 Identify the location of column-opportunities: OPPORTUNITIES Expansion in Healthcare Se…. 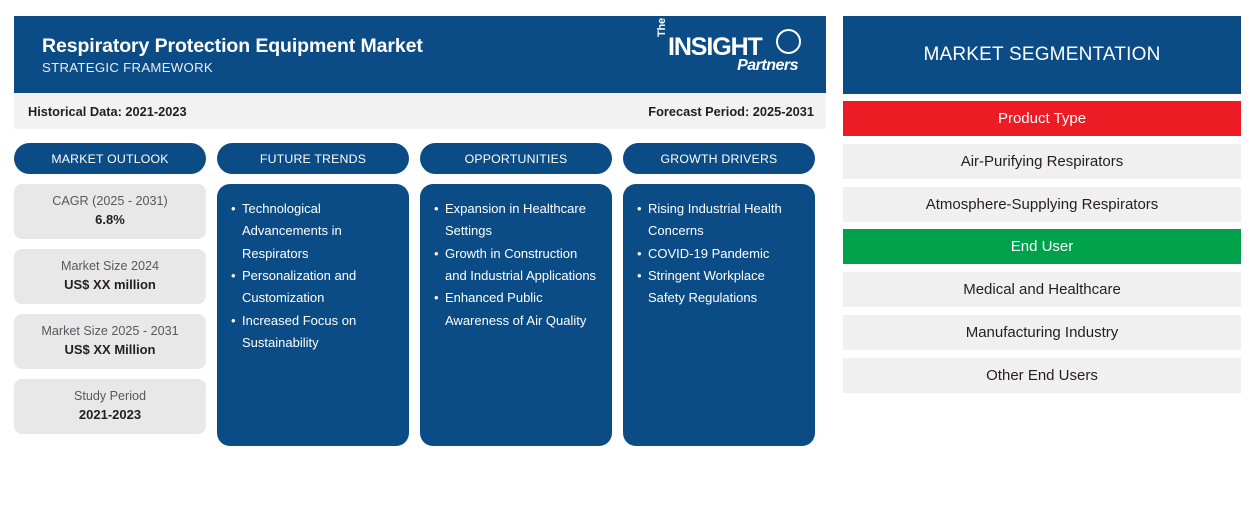
(516, 294).